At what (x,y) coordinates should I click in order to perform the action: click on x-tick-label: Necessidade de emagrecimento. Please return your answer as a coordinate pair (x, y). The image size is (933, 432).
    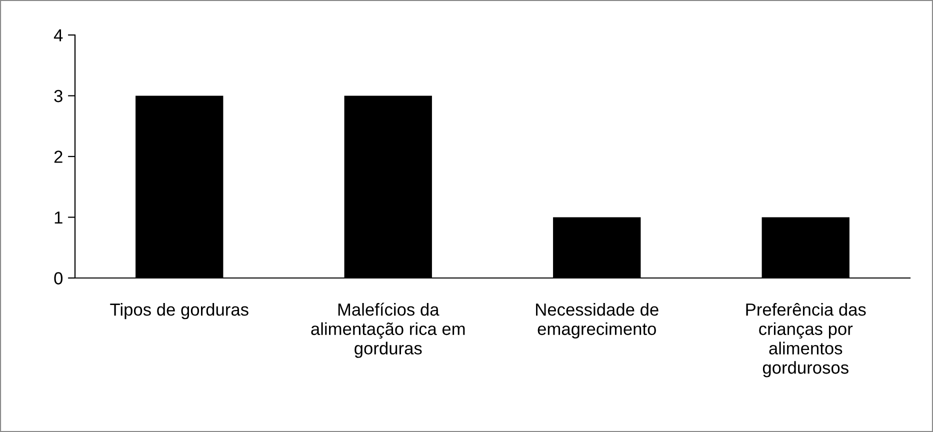
    Looking at the image, I should click on (597, 321).